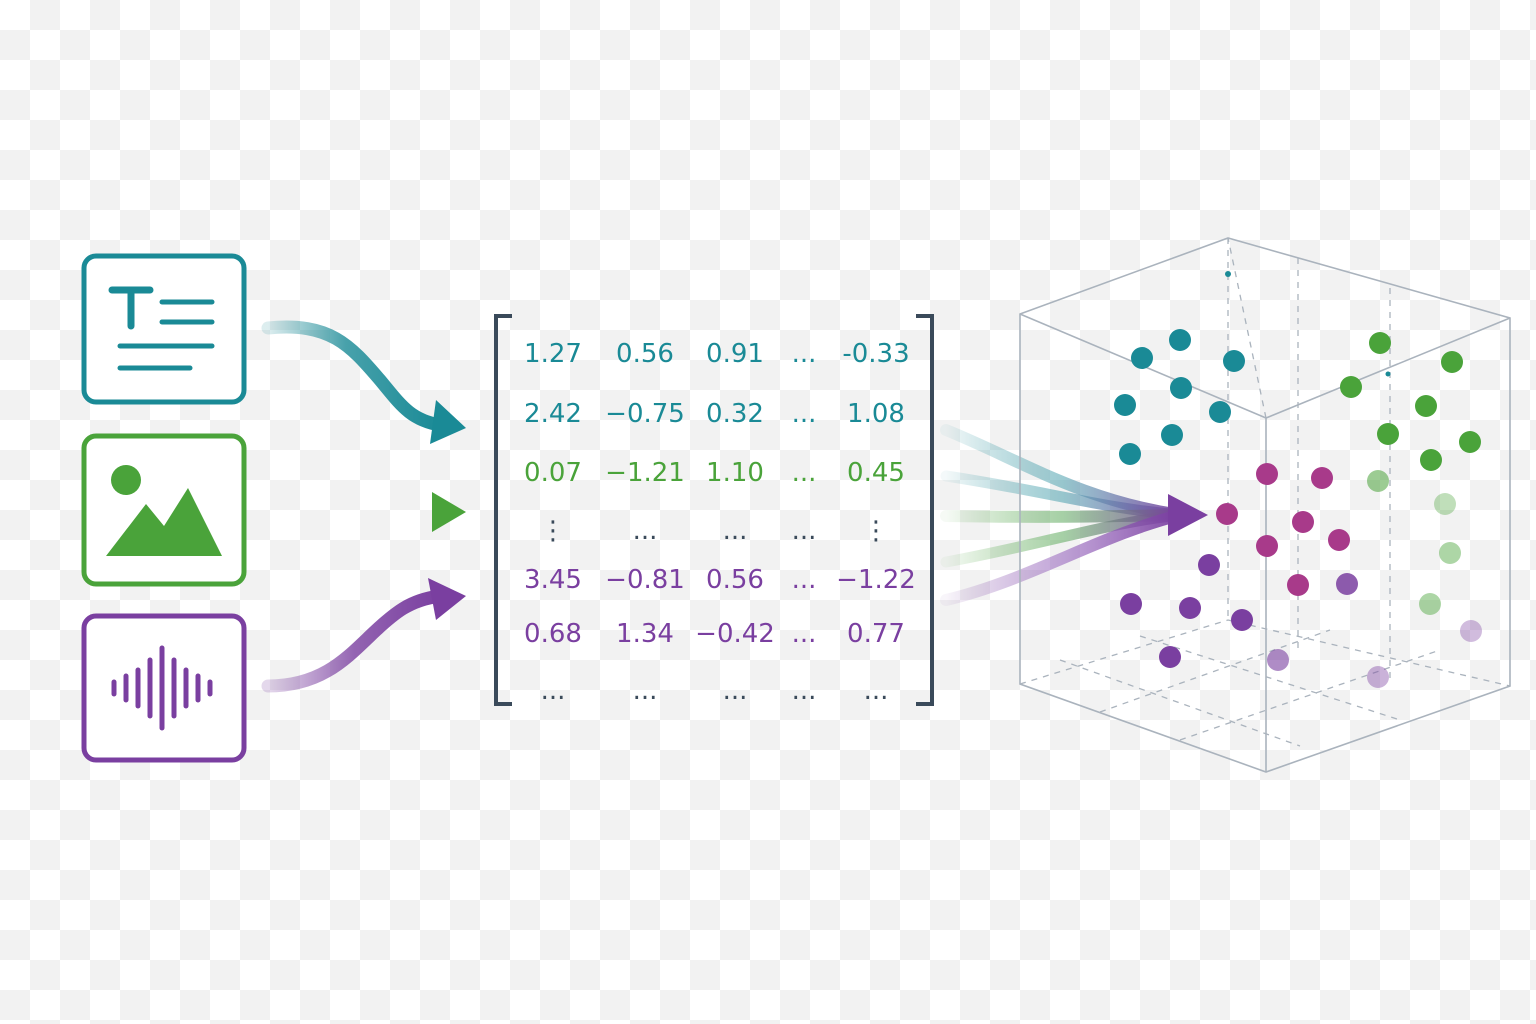 This screenshot has height=1024, width=1536. I want to click on audio-waveform-icon, so click(164, 688).